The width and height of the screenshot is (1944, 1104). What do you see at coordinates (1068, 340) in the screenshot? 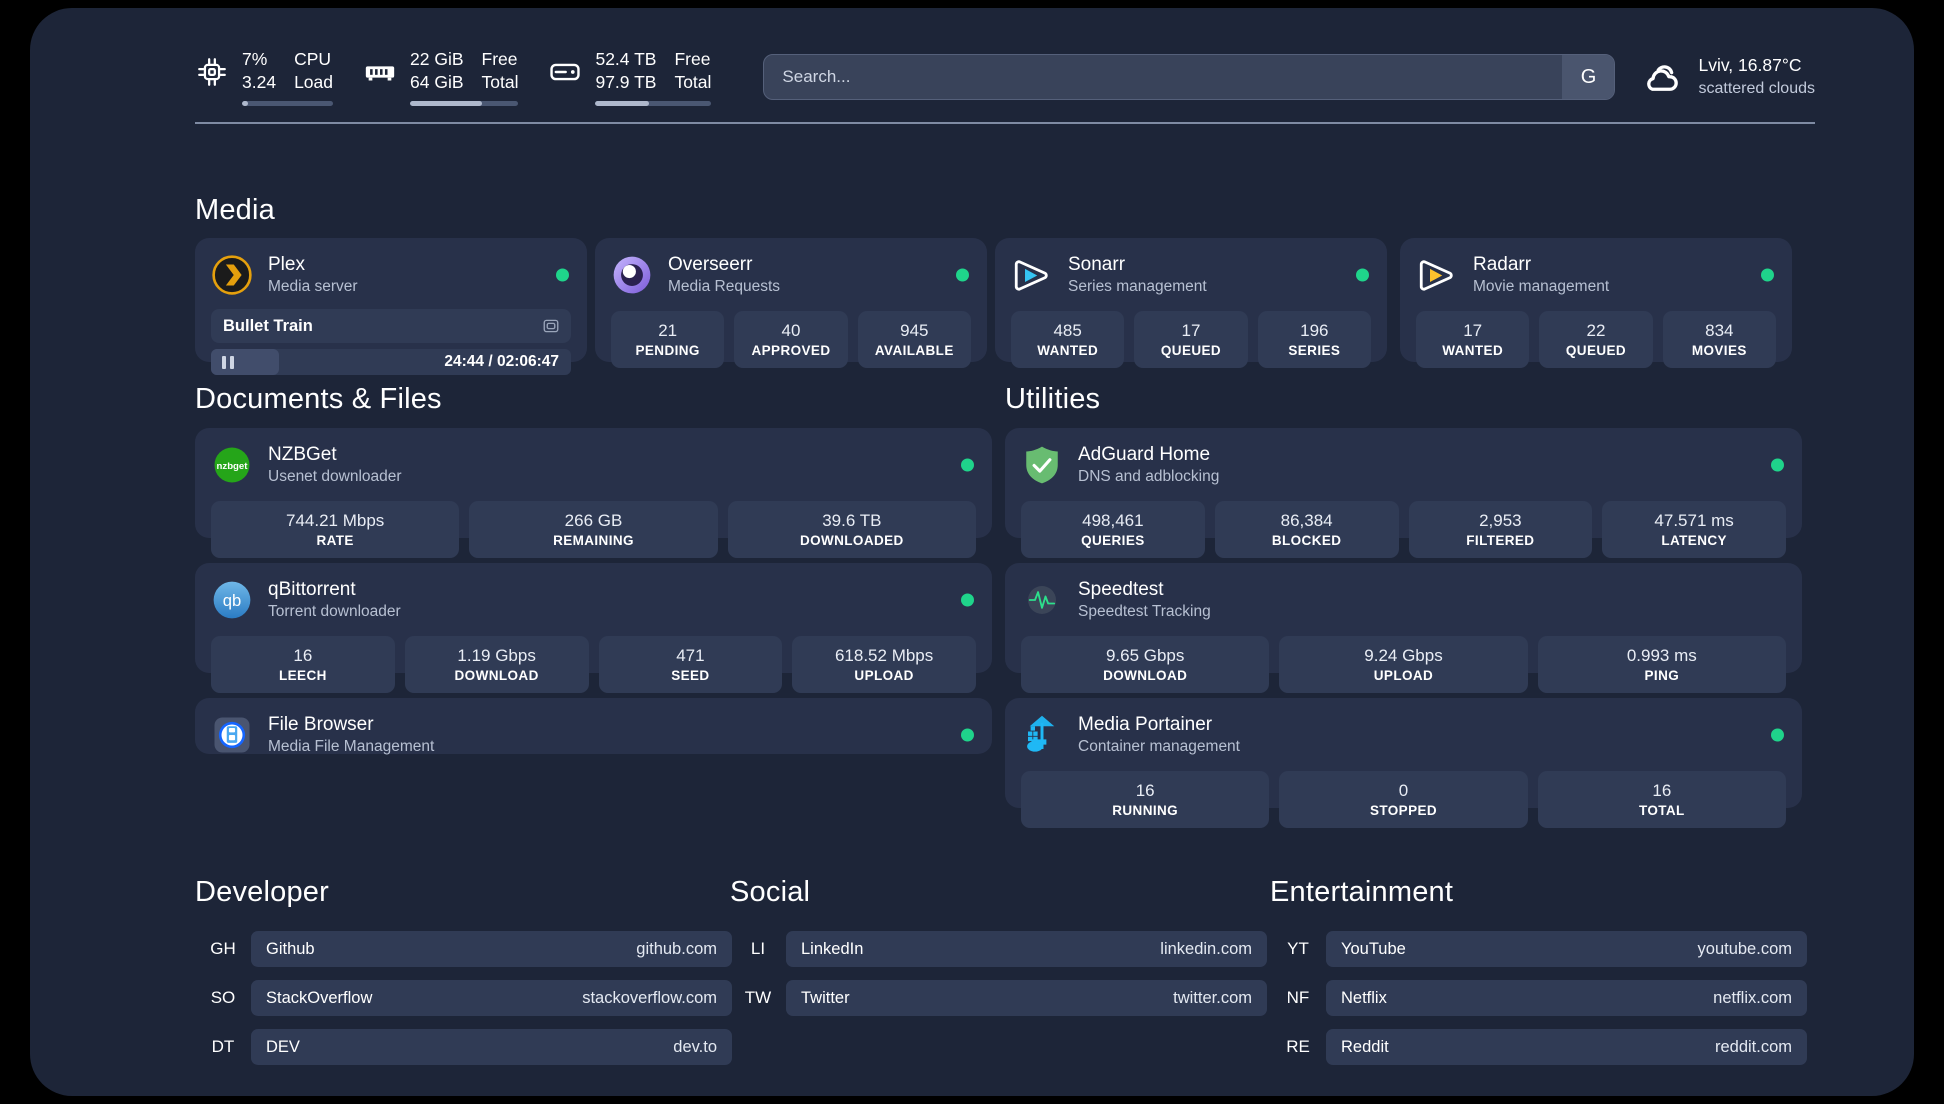
I see `stat-wanted: 485 WANTED` at bounding box center [1068, 340].